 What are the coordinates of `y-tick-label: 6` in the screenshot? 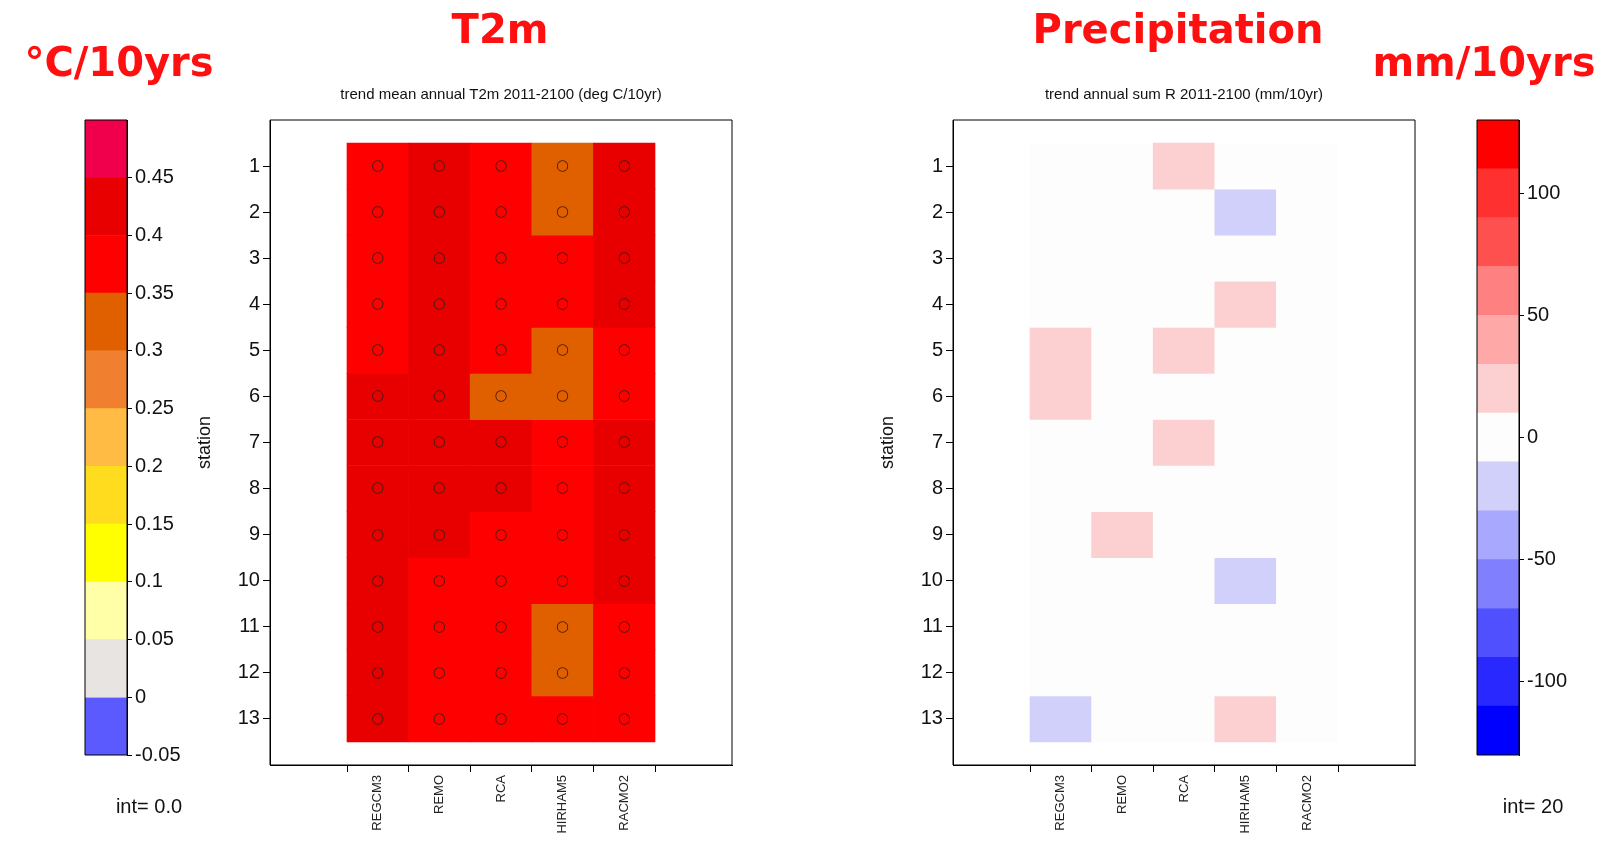 It's located at (937, 394).